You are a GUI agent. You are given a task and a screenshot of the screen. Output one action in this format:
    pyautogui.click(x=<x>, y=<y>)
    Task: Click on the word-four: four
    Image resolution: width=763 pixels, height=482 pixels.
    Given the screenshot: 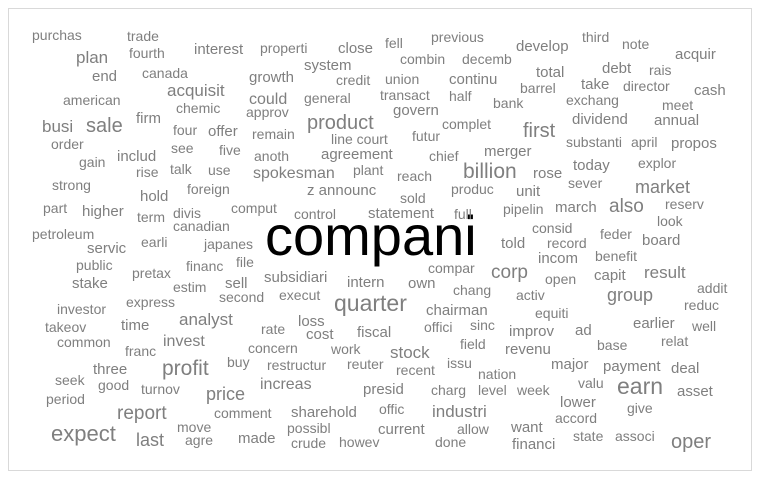 What is the action you would take?
    pyautogui.click(x=185, y=130)
    